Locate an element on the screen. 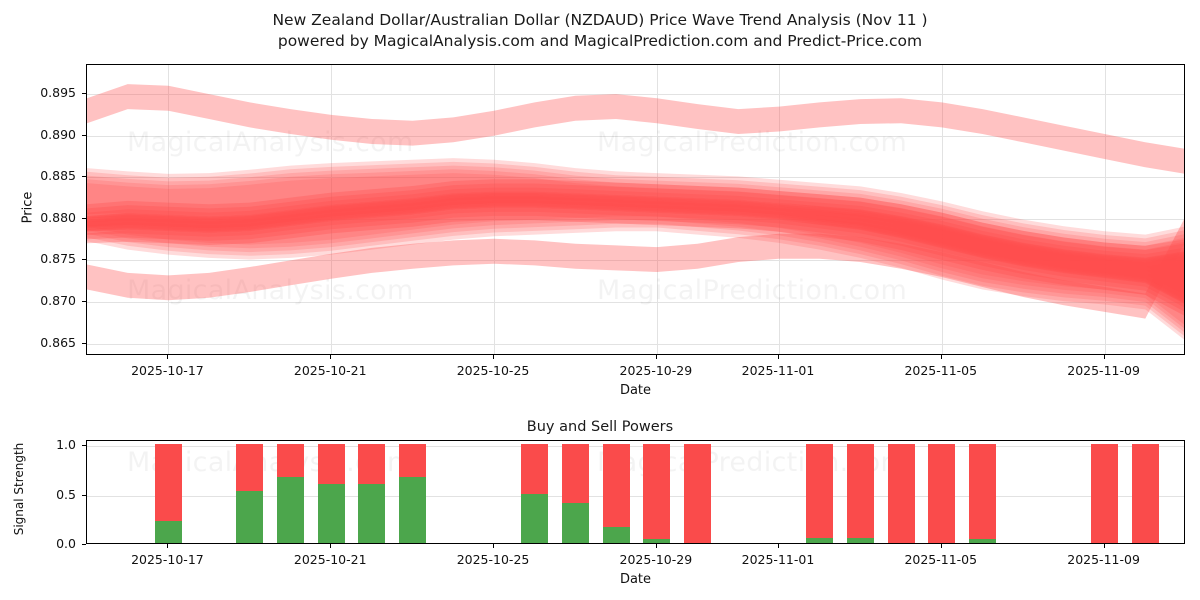 This screenshot has width=1200, height=600. bar-xtick-label: 2025-10-29 is located at coordinates (656, 559).